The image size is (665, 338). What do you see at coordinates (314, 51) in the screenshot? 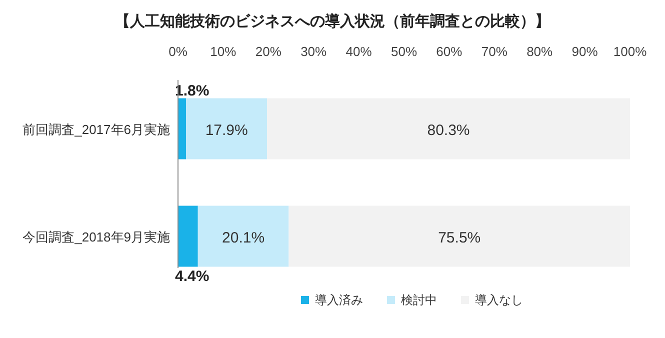
I see `x-tick-label: 30%` at bounding box center [314, 51].